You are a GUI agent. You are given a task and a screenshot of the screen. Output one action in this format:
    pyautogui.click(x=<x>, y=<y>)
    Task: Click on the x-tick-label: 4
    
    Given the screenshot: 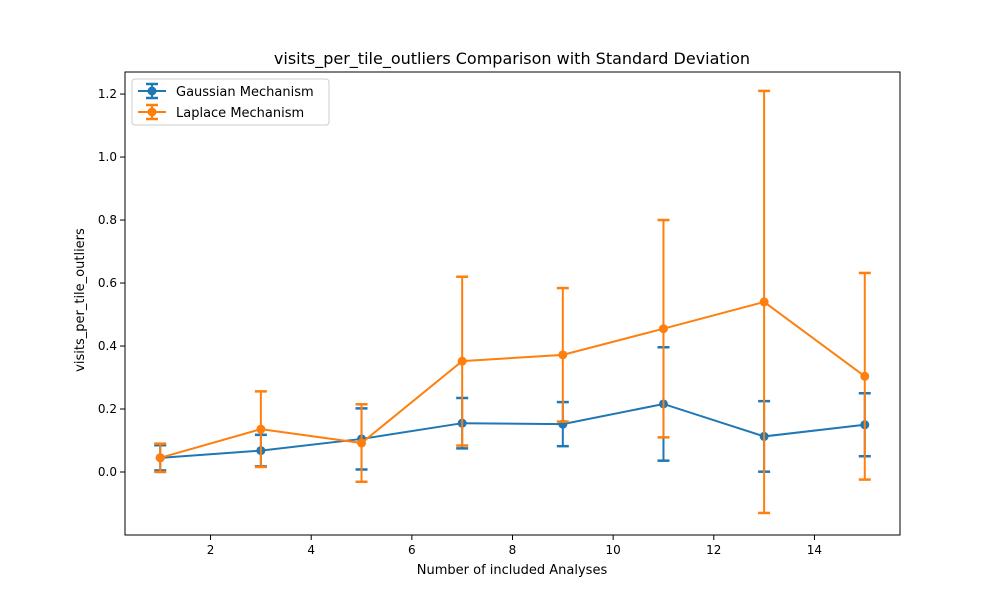 What is the action you would take?
    pyautogui.click(x=311, y=550)
    